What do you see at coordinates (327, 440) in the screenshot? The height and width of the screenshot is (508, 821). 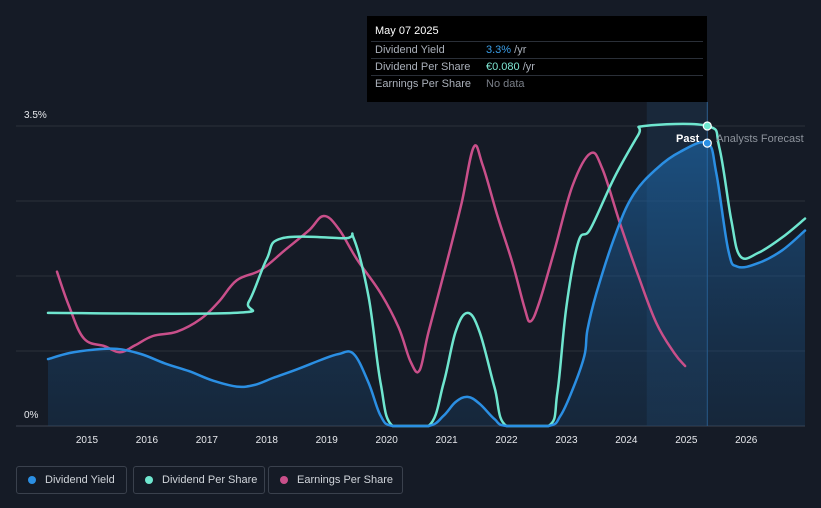 I see `x-tick-label: 2019` at bounding box center [327, 440].